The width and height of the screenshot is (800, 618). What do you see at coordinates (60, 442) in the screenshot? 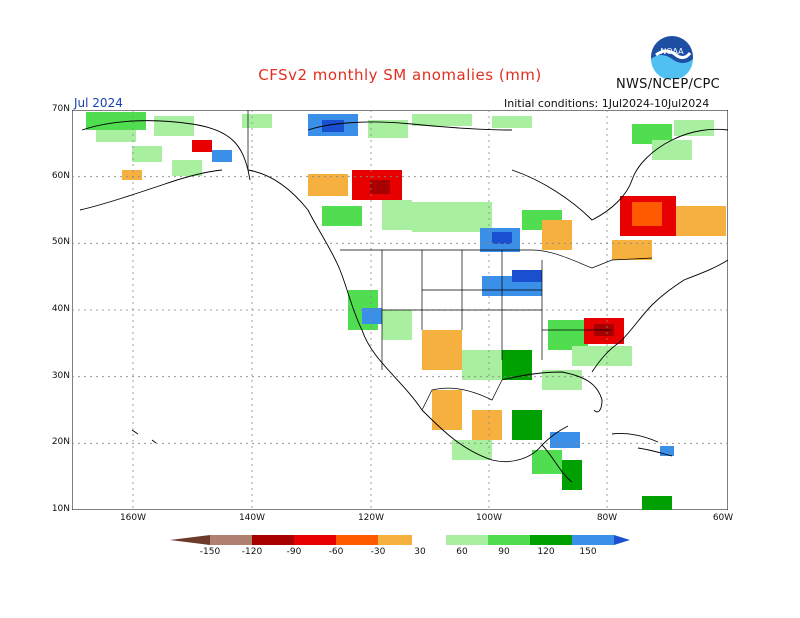
I see `lat-label: 20N` at bounding box center [60, 442].